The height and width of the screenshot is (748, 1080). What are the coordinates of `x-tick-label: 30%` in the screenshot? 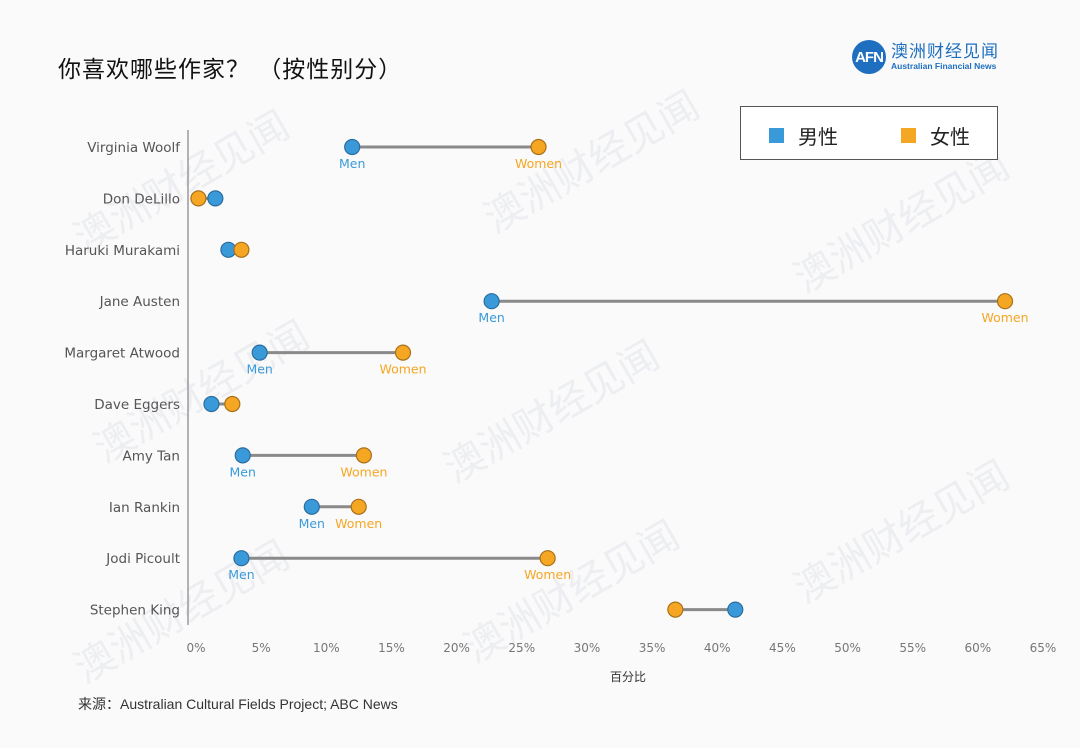 It's located at (587, 648).